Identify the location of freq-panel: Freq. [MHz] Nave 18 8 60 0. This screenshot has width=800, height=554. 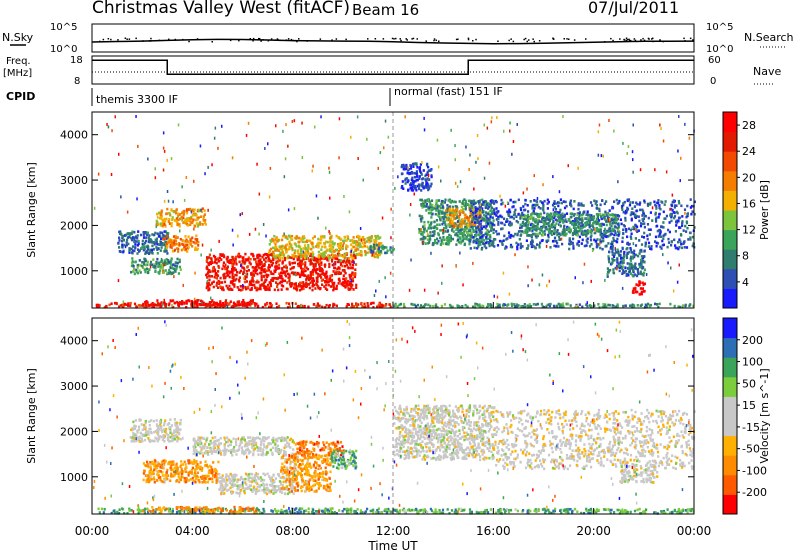
(392, 71).